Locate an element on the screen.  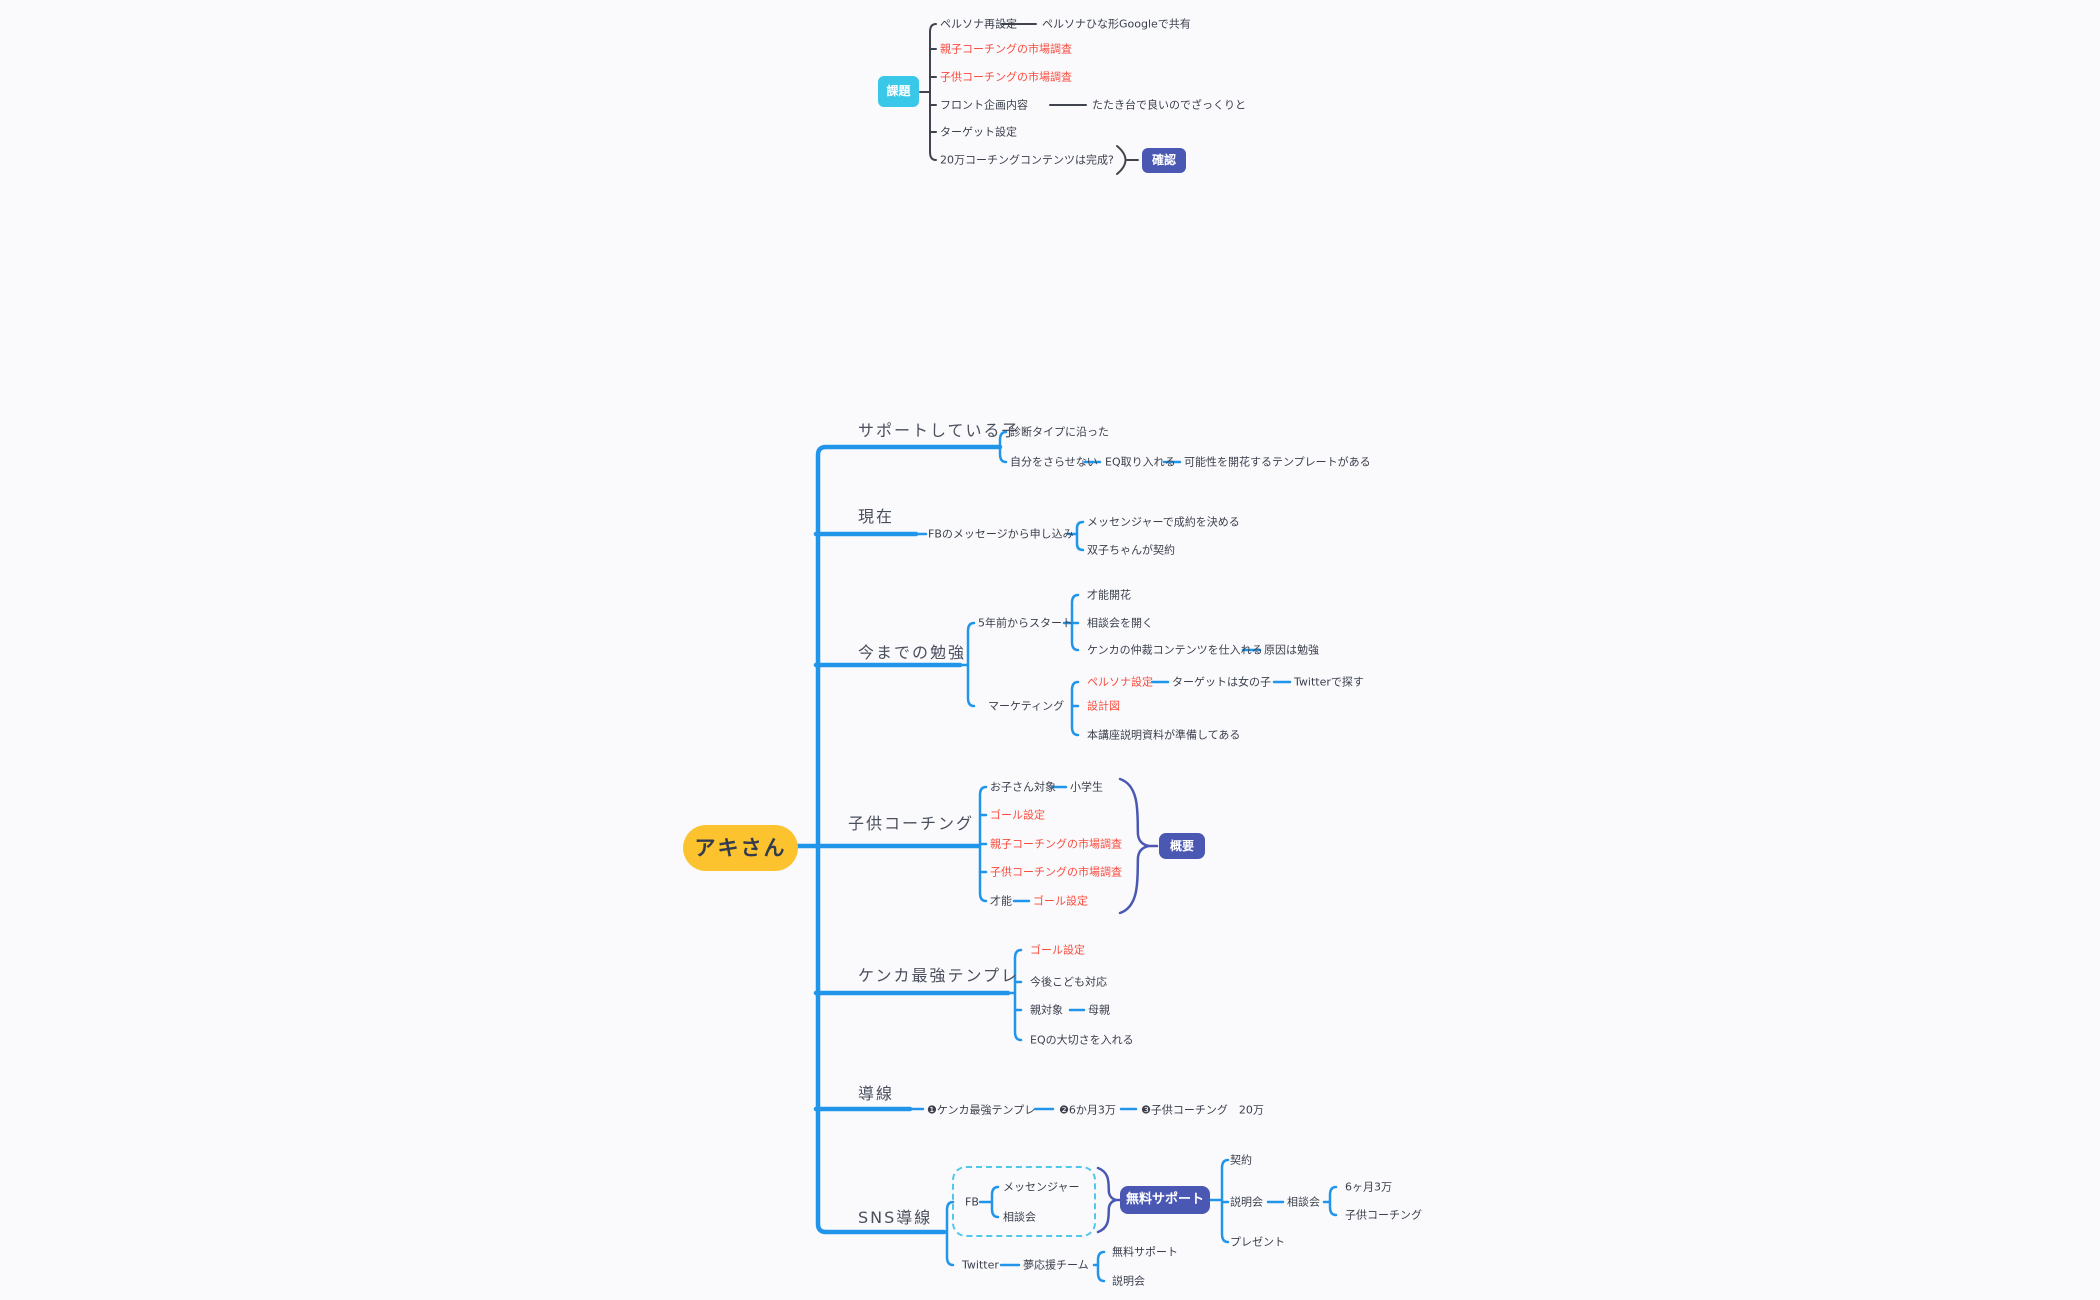
node-step3-kodomo-coaching-20man: ❸子供コーチング 20万 is located at coordinates (1202, 1110).